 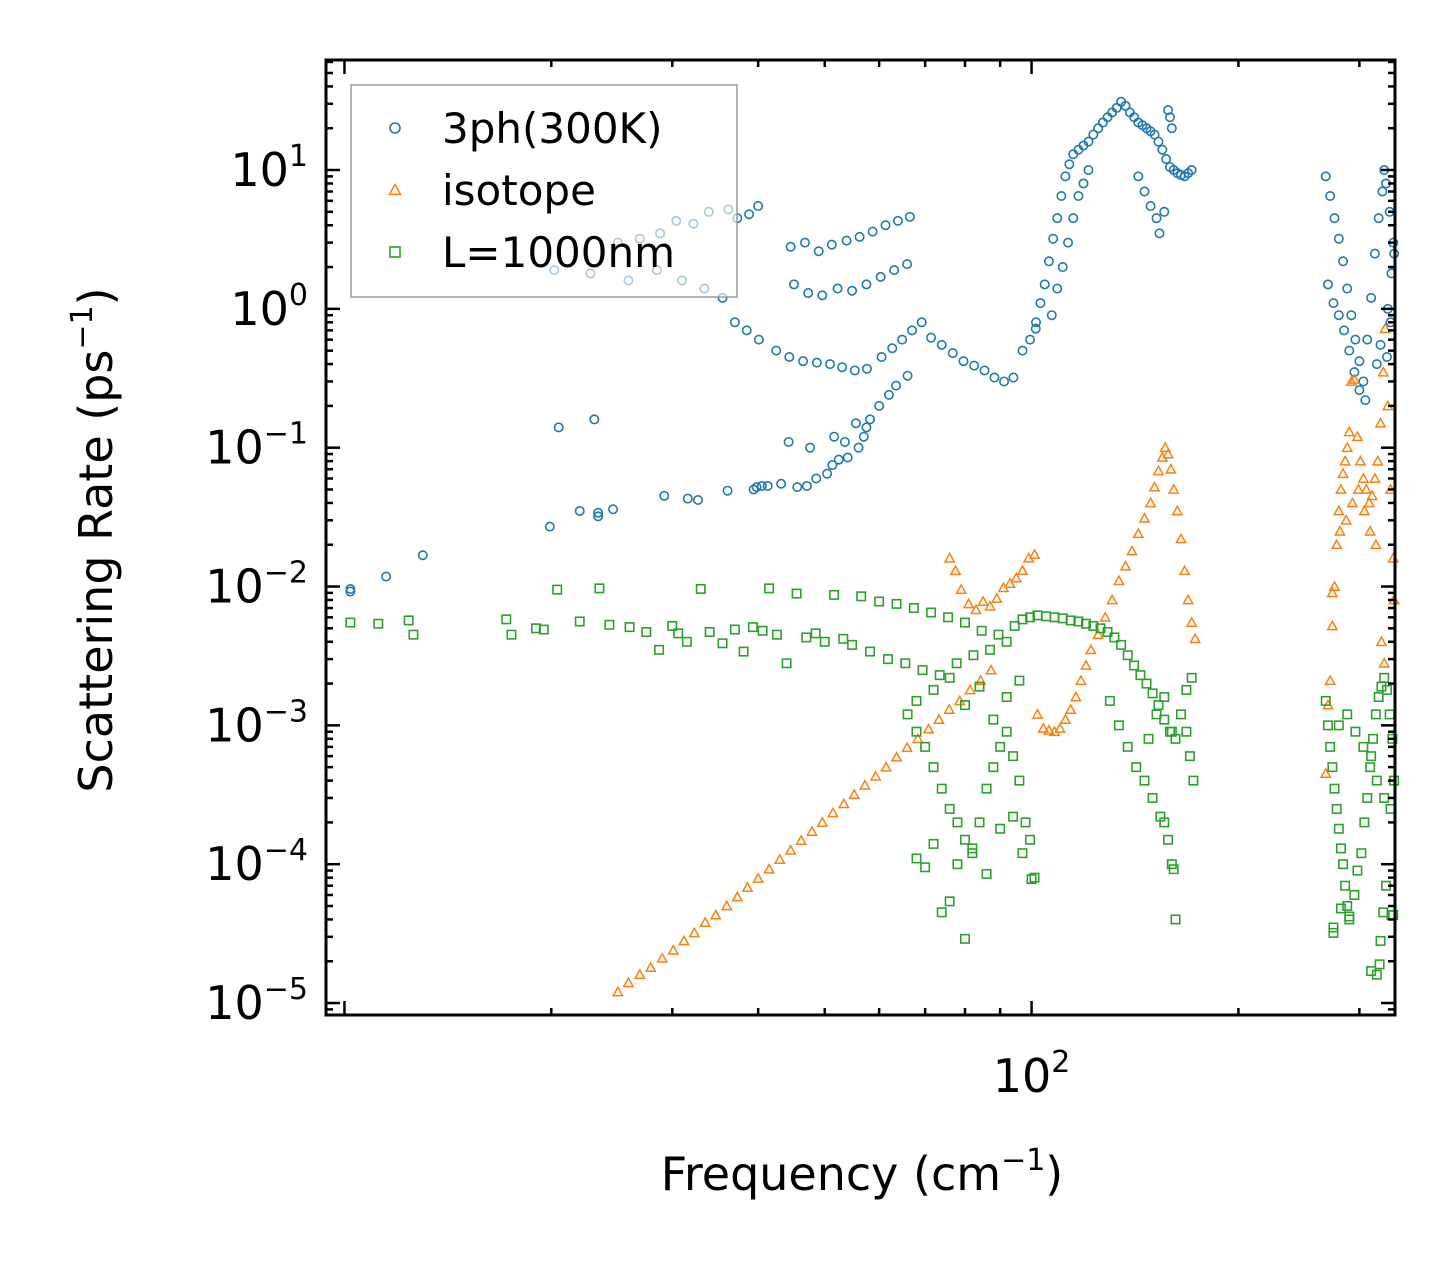 I want to click on tick-exponent: −4, so click(x=286, y=850).